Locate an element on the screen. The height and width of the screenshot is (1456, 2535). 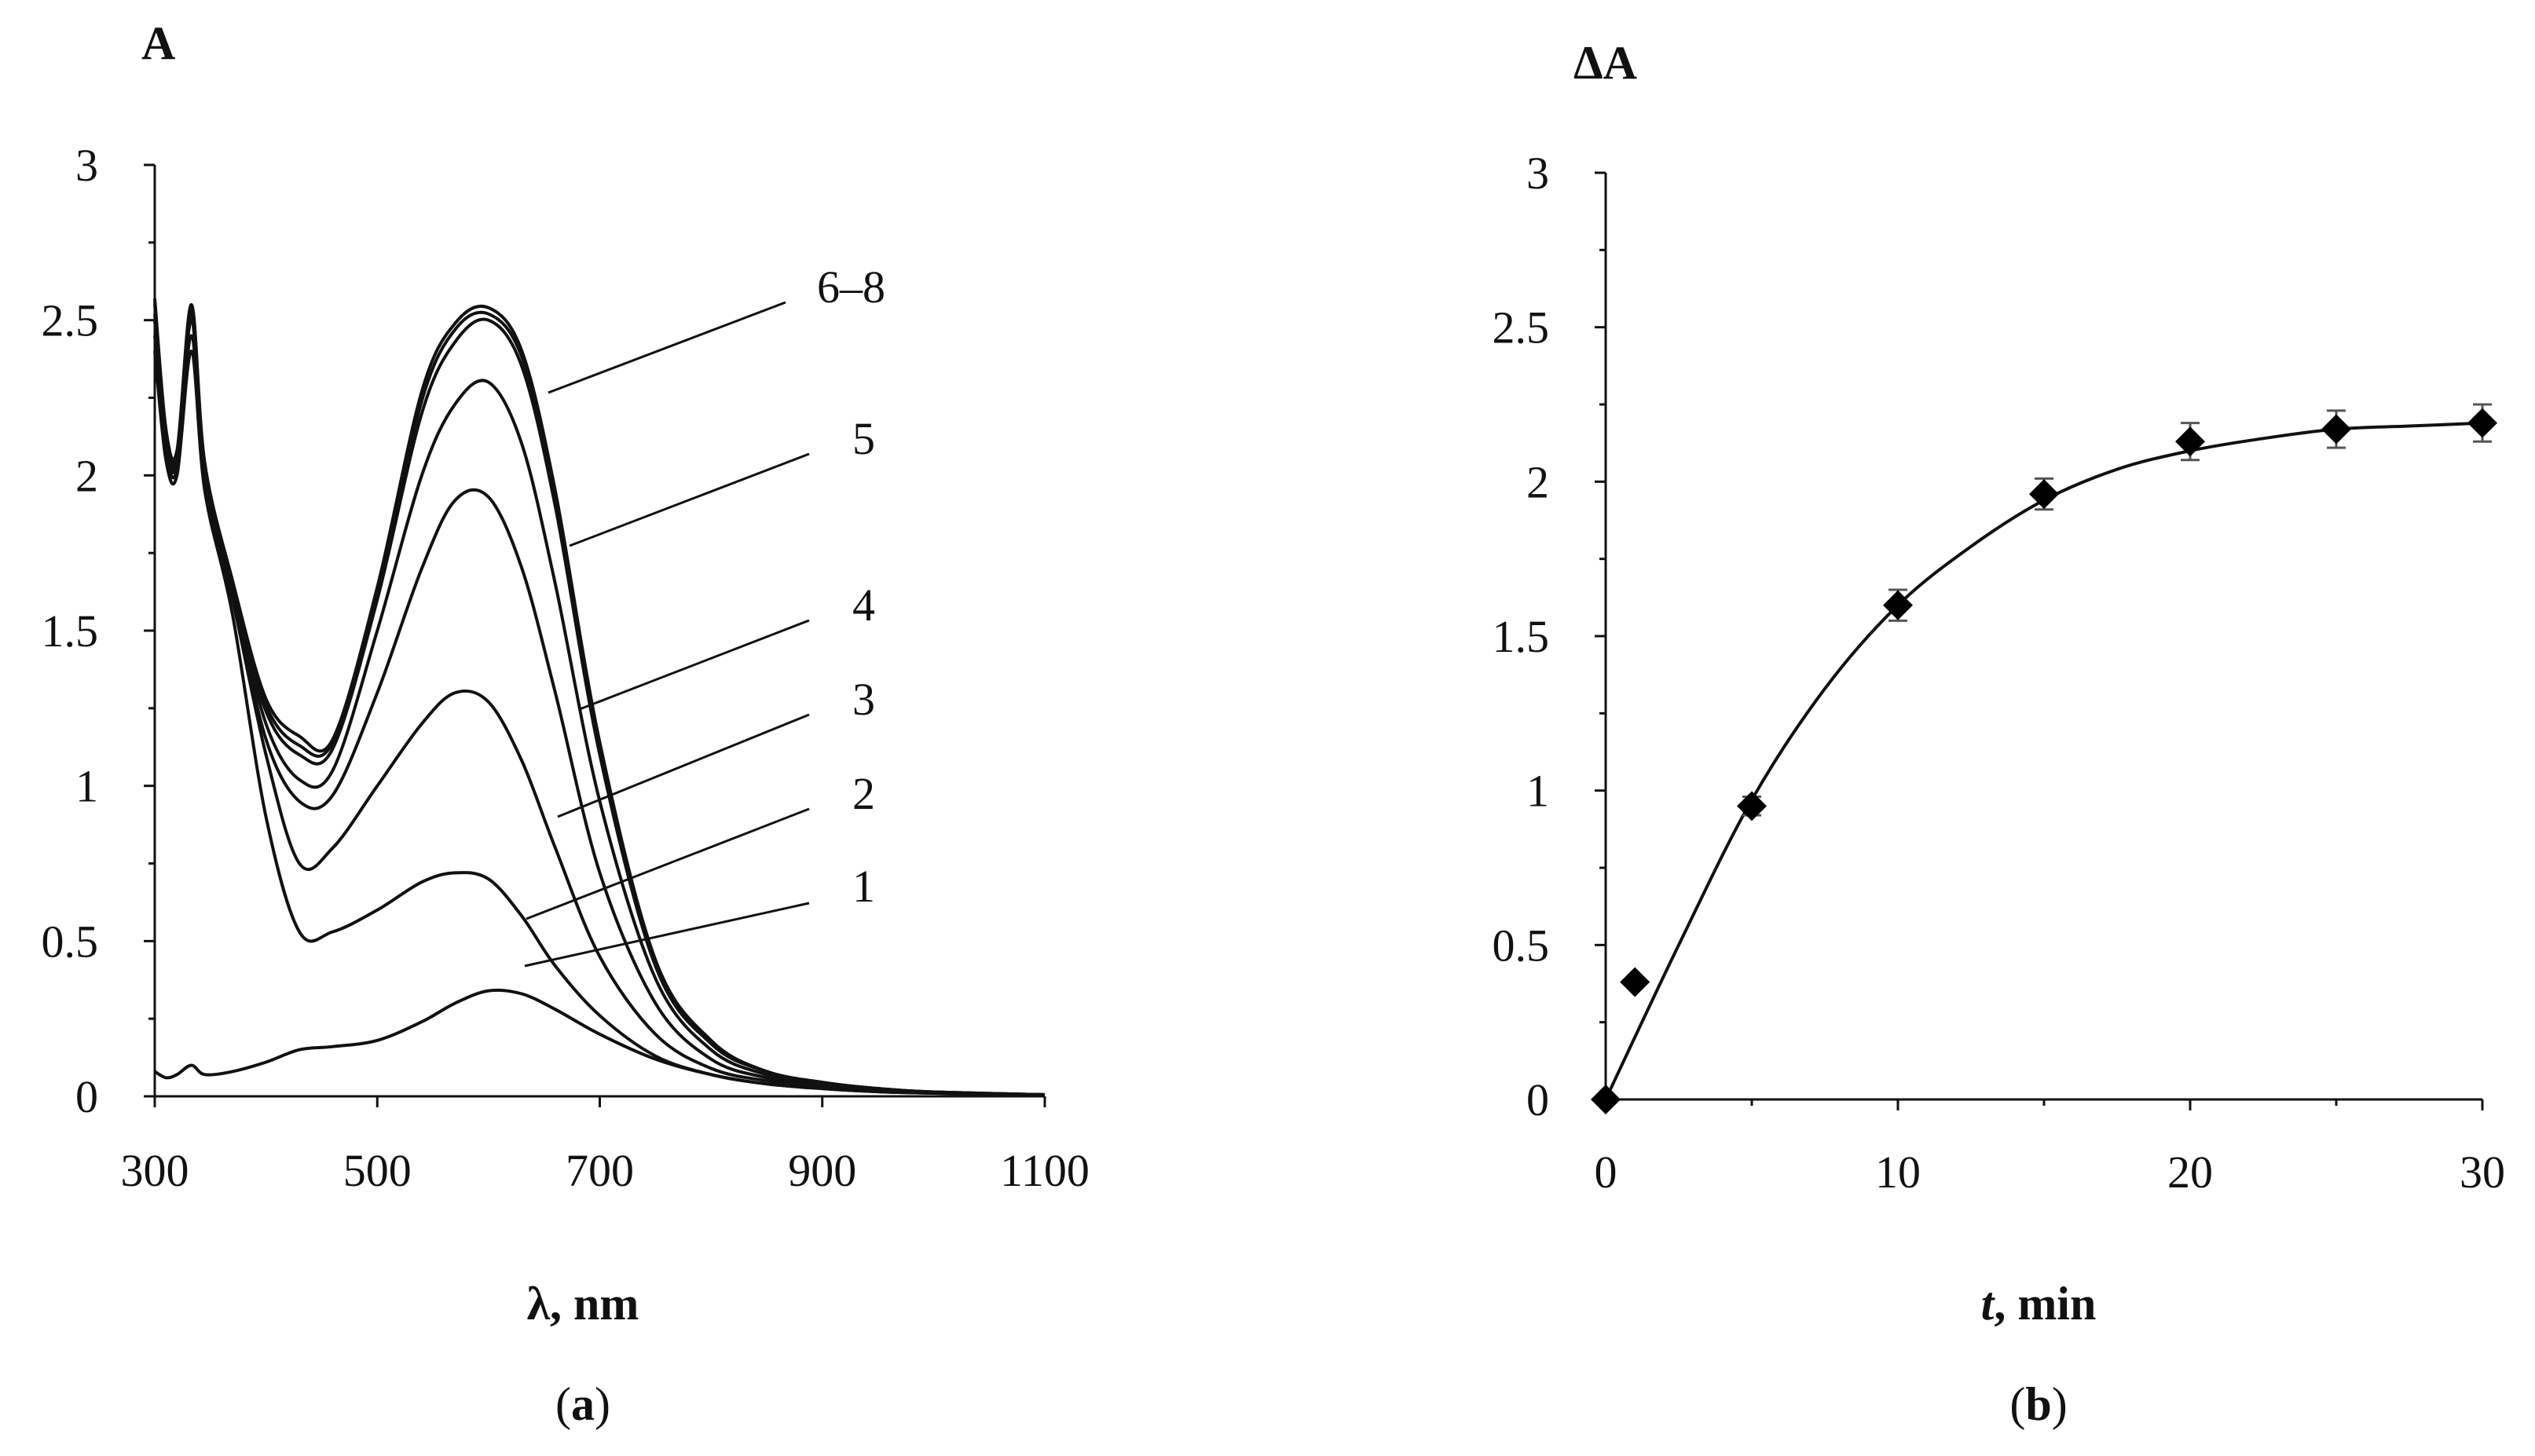
panel-a-curve-labels: 1 2 3 4 5 6–8 is located at coordinates (704, 615).